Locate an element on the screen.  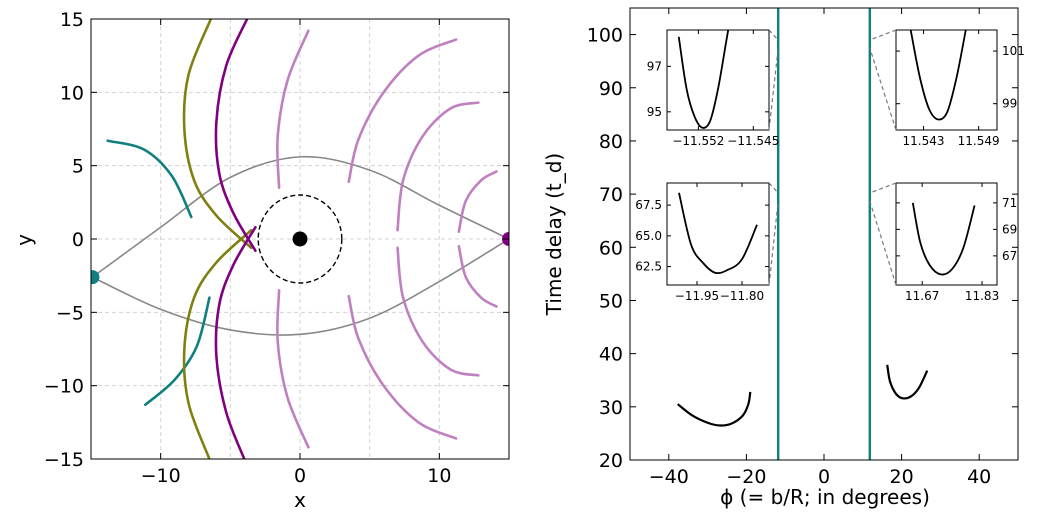
inset-ytick-label: 69 is located at coordinates (1009, 229).